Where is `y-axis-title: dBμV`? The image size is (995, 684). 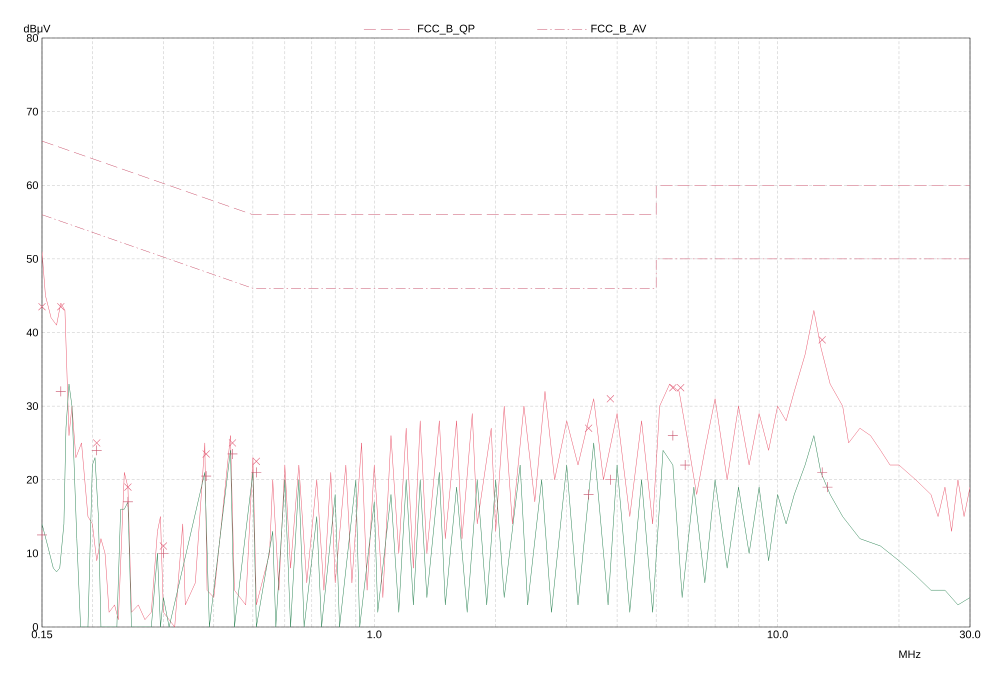 y-axis-title: dBμV is located at coordinates (37, 29).